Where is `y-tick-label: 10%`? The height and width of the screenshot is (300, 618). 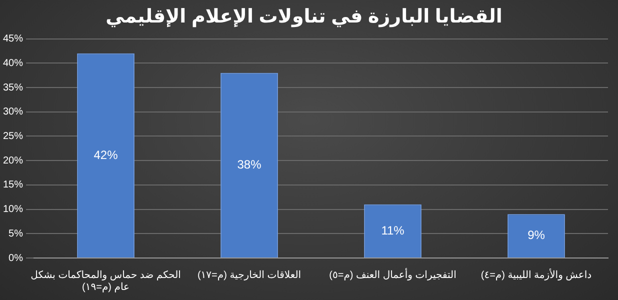
y-tick-label: 10% is located at coordinates (13, 210).